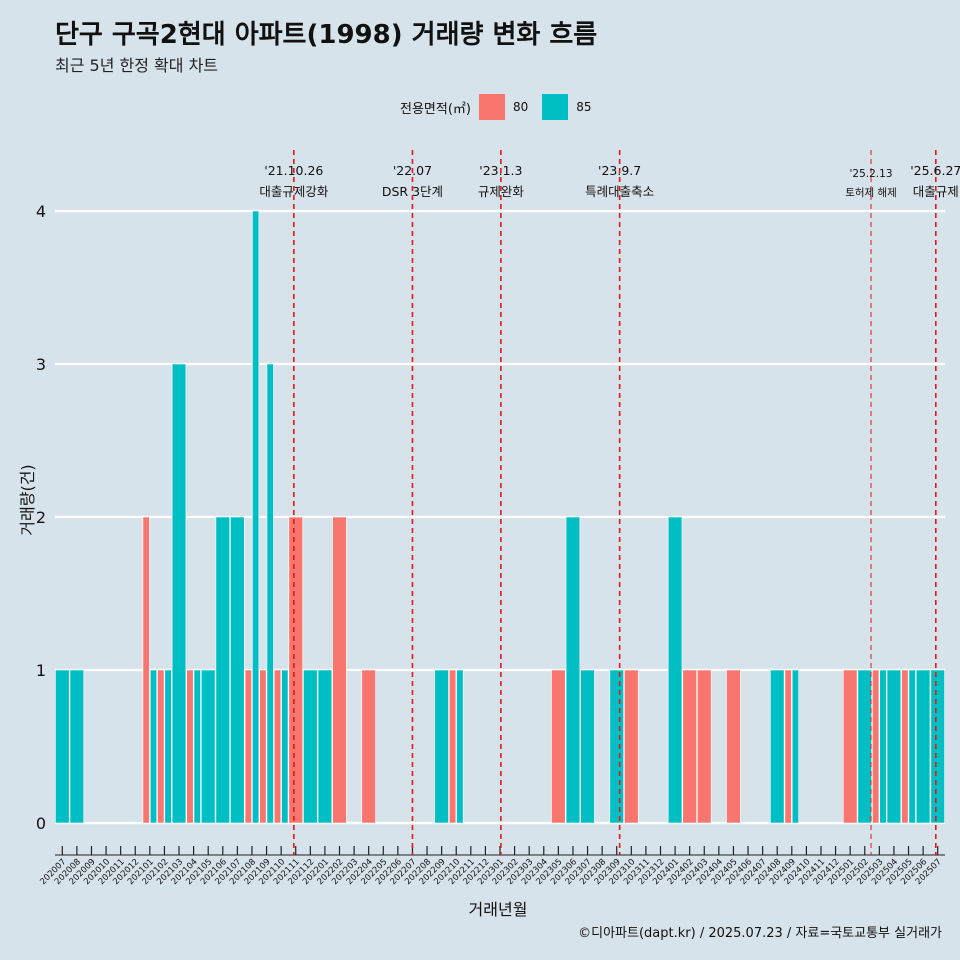  I want to click on annotation-date: '22.07, so click(412, 170).